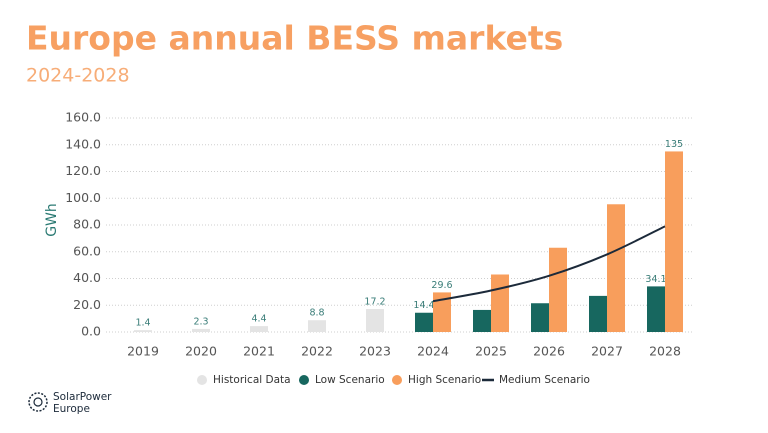 This screenshot has width=768, height=433. What do you see at coordinates (655, 279) in the screenshot?
I see `data-label: 34.1` at bounding box center [655, 279].